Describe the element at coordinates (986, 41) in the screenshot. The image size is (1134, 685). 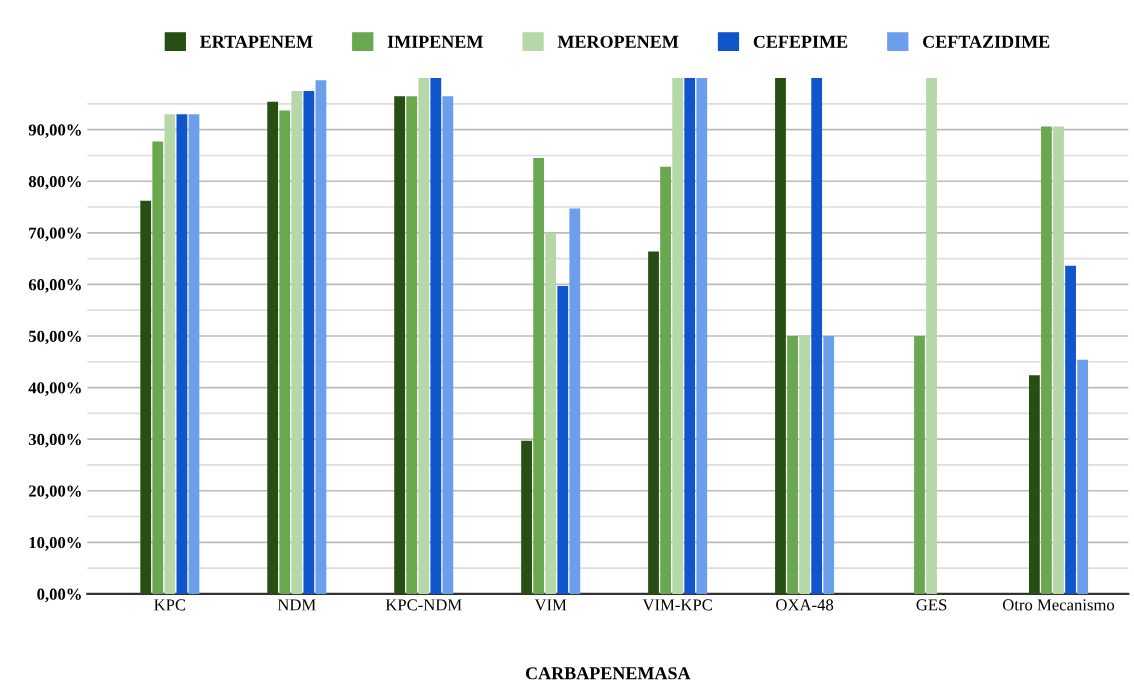
I see `legend-label: CEFTAZIDIME` at that location.